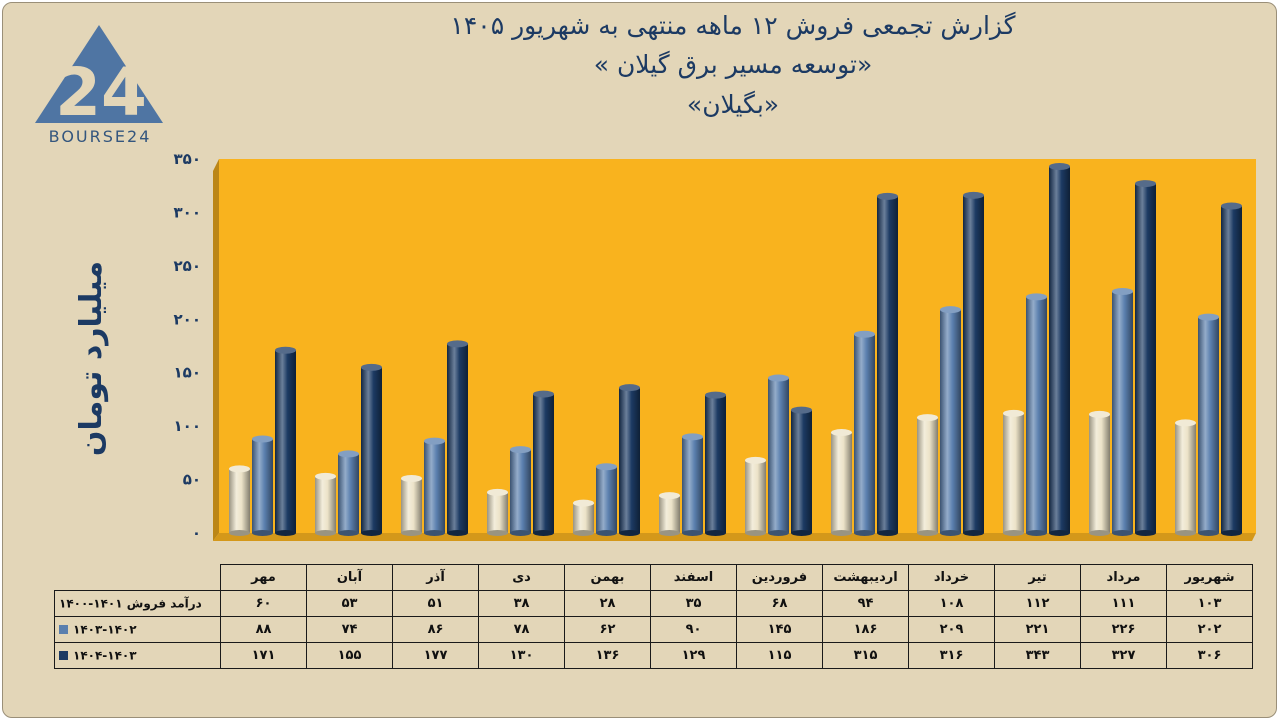 This screenshot has height=722, width=1281. Describe the element at coordinates (951, 655) in the screenshot. I see `data-label: ۳۱۶` at that location.